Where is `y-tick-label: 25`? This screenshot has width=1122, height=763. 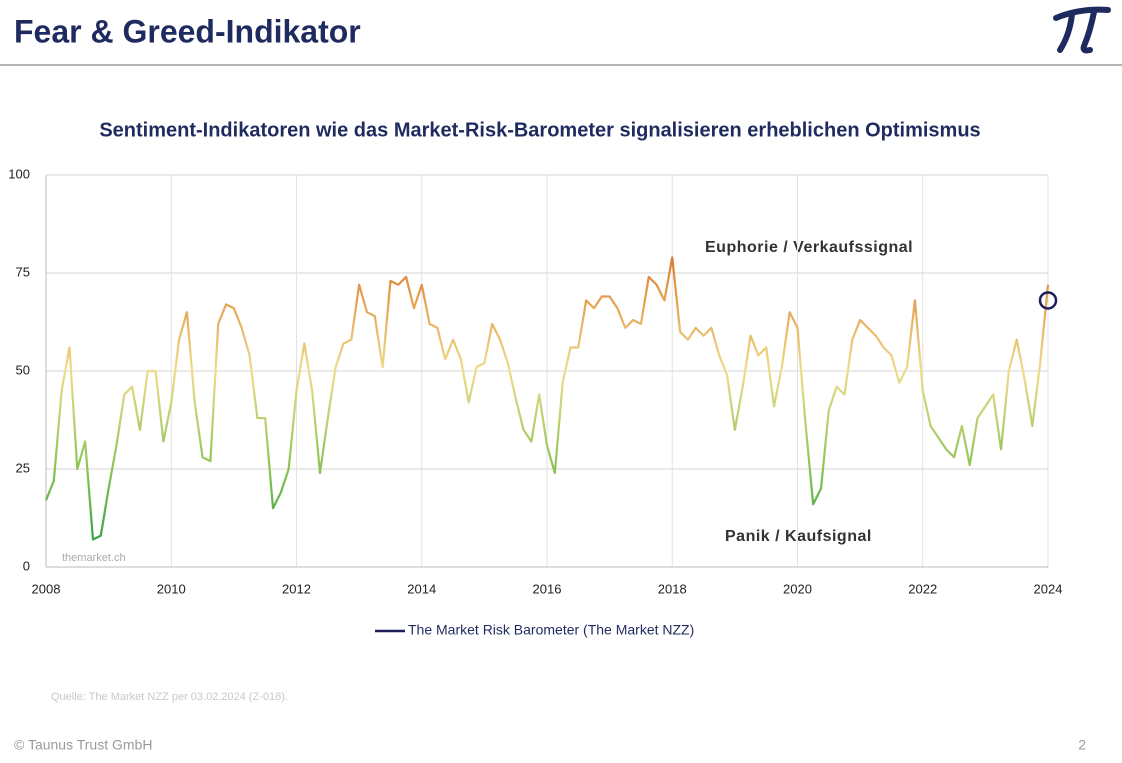 y-tick-label: 25 is located at coordinates (23, 467).